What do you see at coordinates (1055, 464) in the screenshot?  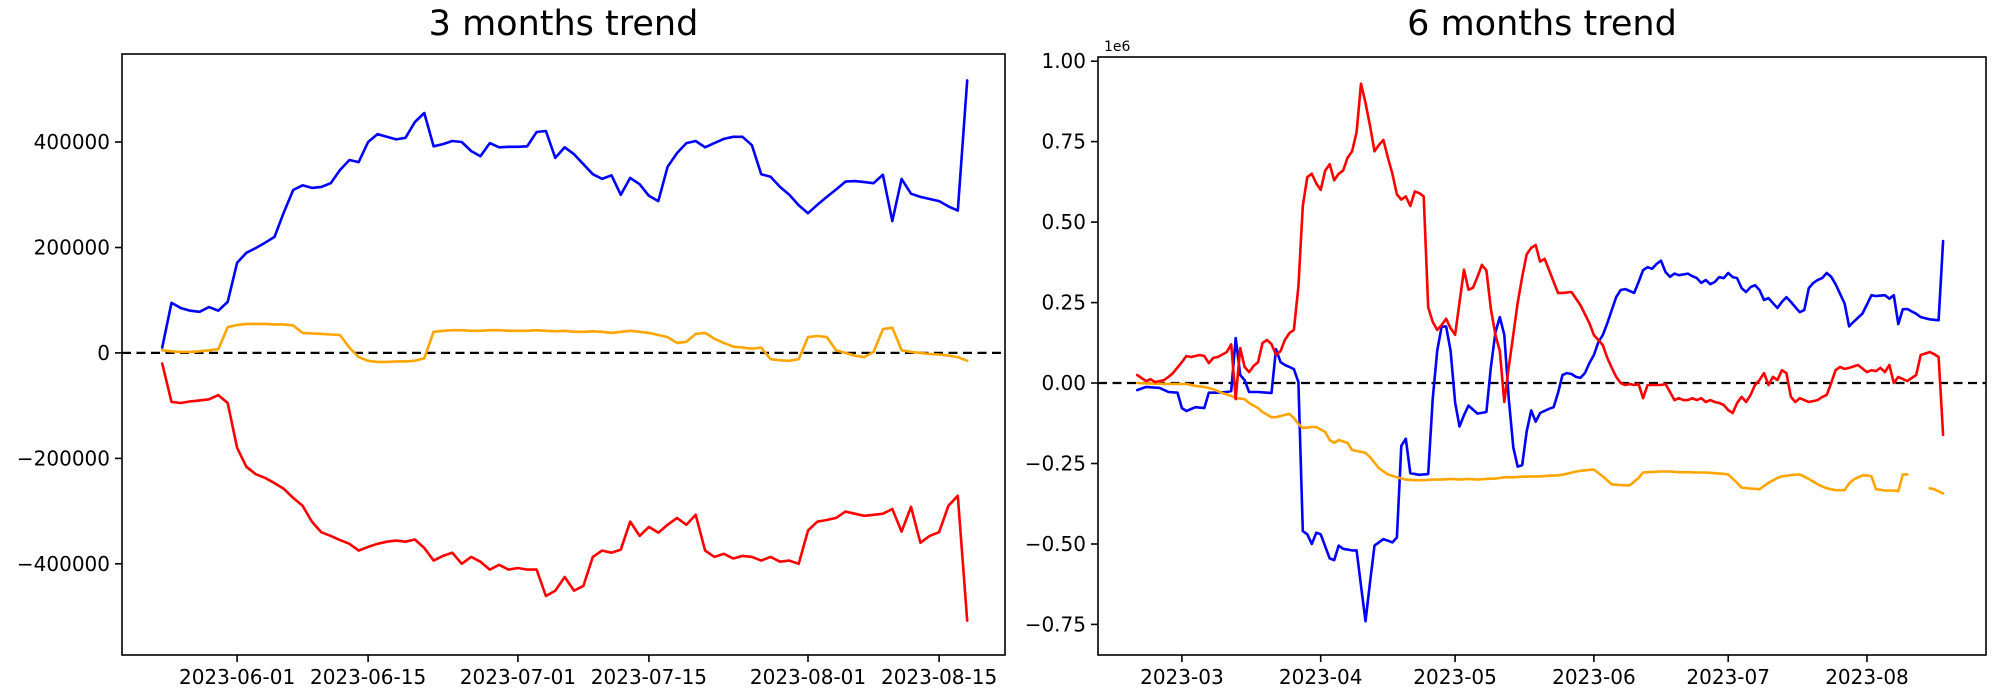 I see `y-axis-tick-label: −0.25` at bounding box center [1055, 464].